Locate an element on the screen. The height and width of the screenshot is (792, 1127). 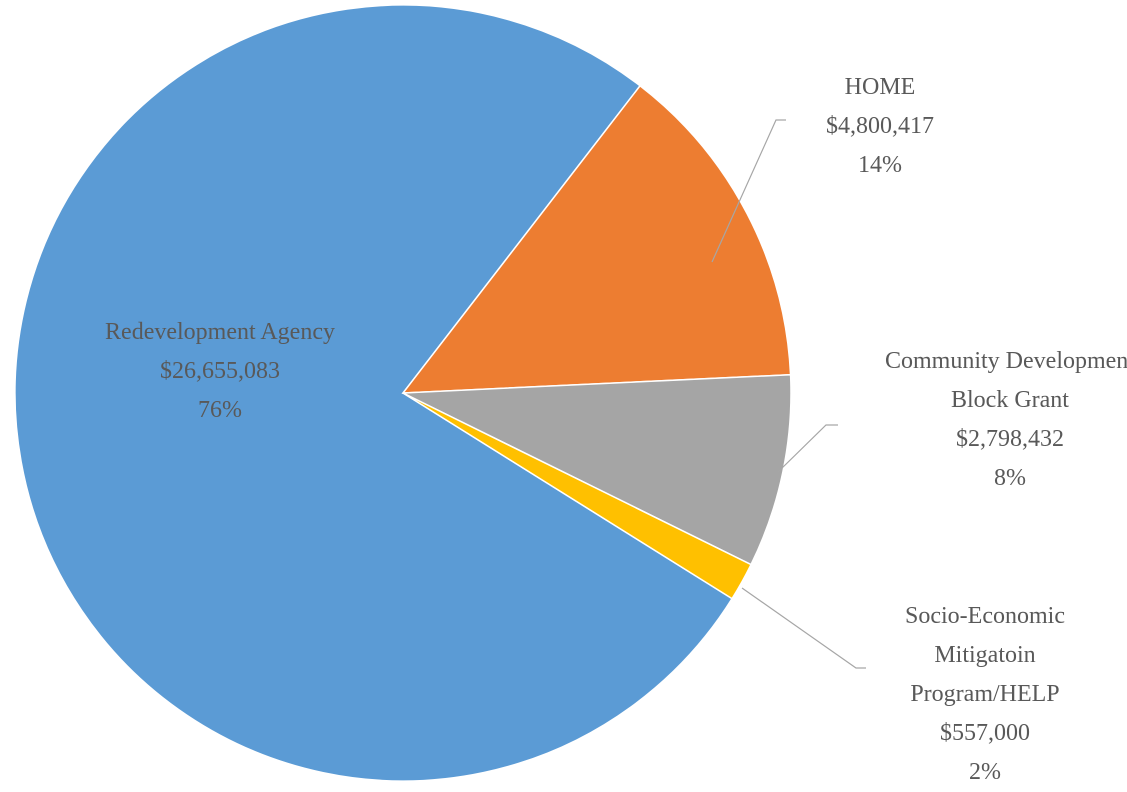
category-label: Redevelopment Agency is located at coordinates (220, 332).